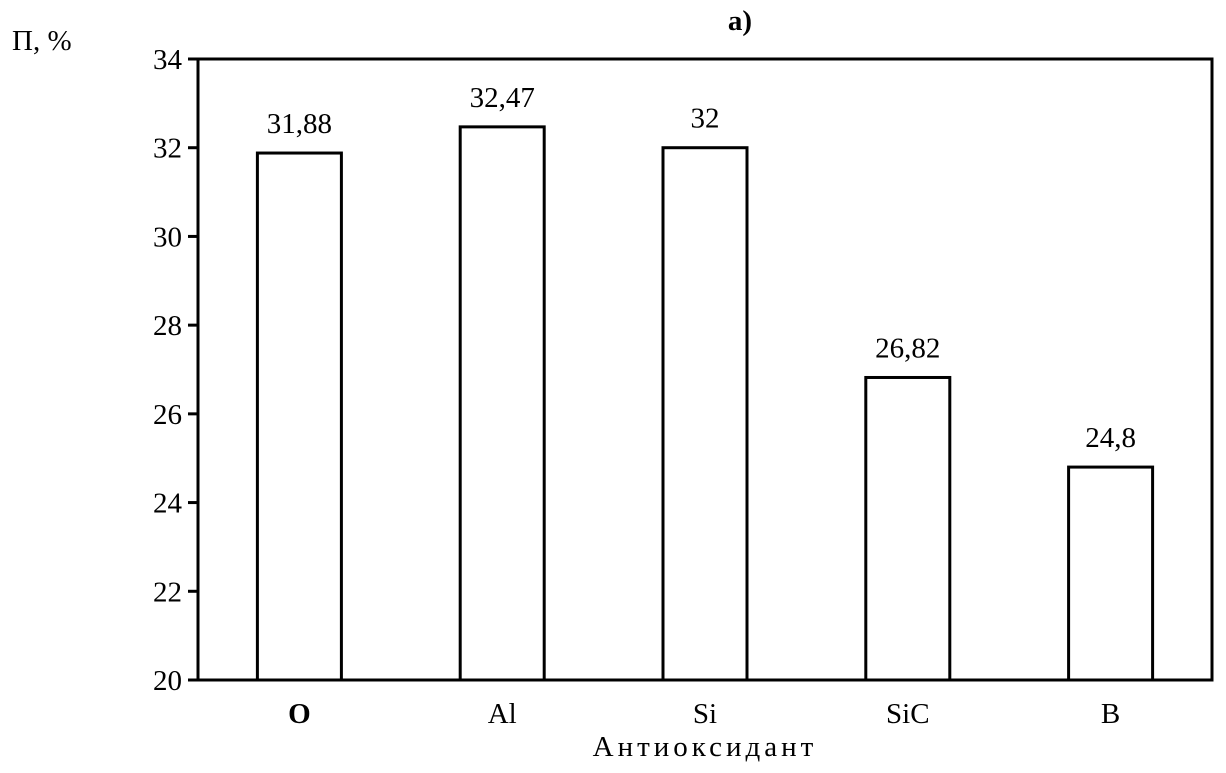 The height and width of the screenshot is (773, 1226). What do you see at coordinates (175, 370) in the screenshot?
I see `y-axis-ticks: 20 22 24 26 28 30 32 34` at bounding box center [175, 370].